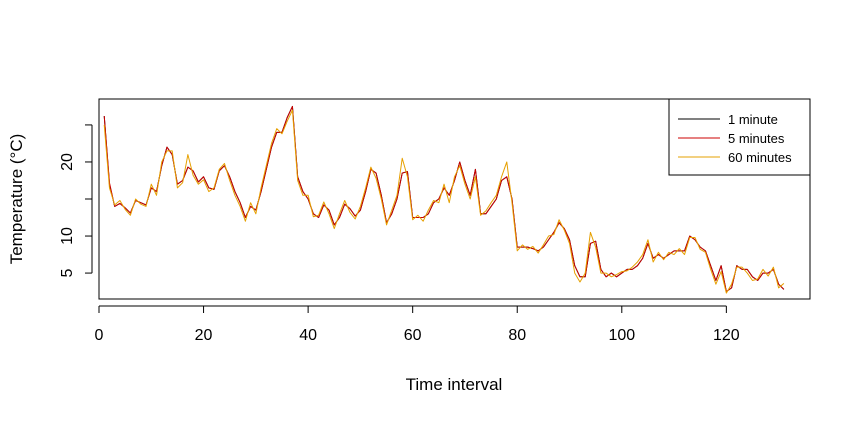 The width and height of the screenshot is (861, 423). What do you see at coordinates (67, 162) in the screenshot?
I see `y-tick-label-3: 20` at bounding box center [67, 162].